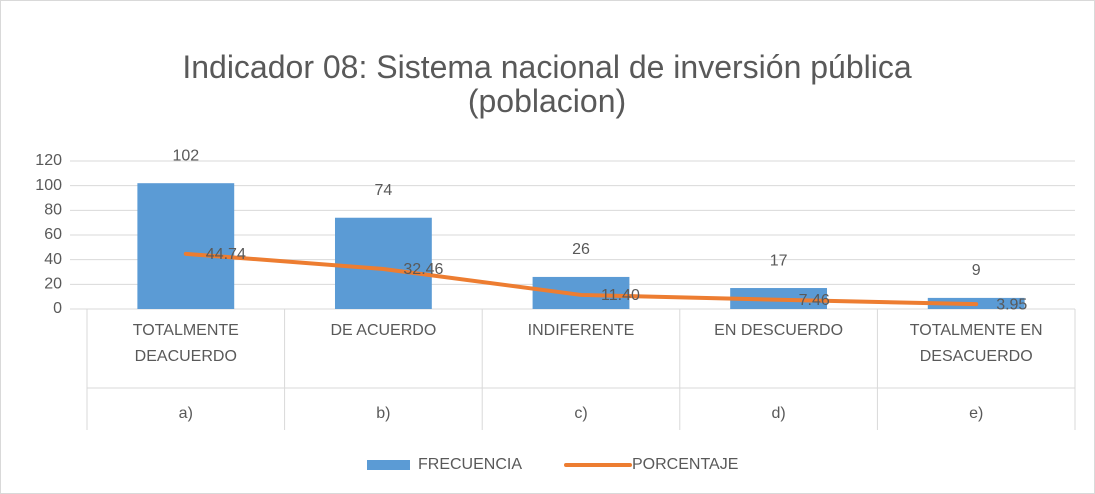 The height and width of the screenshot is (494, 1095). Describe the element at coordinates (53, 234) in the screenshot. I see `y-tick-label: 60` at that location.